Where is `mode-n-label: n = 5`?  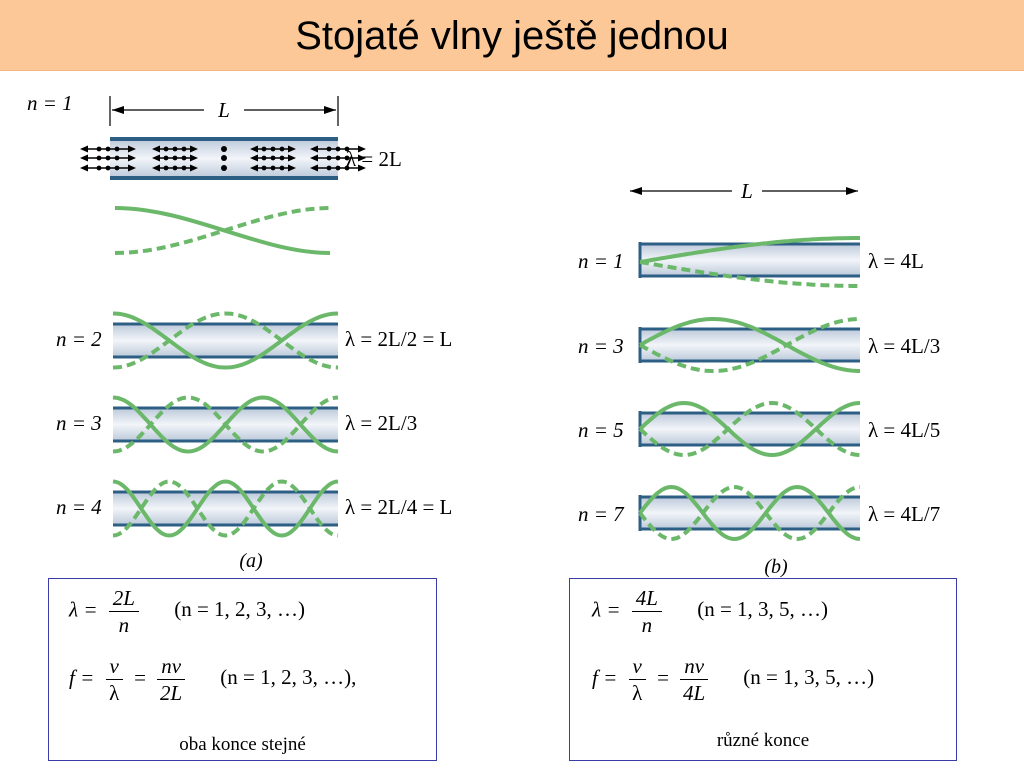 mode-n-label: n = 5 is located at coordinates (601, 430).